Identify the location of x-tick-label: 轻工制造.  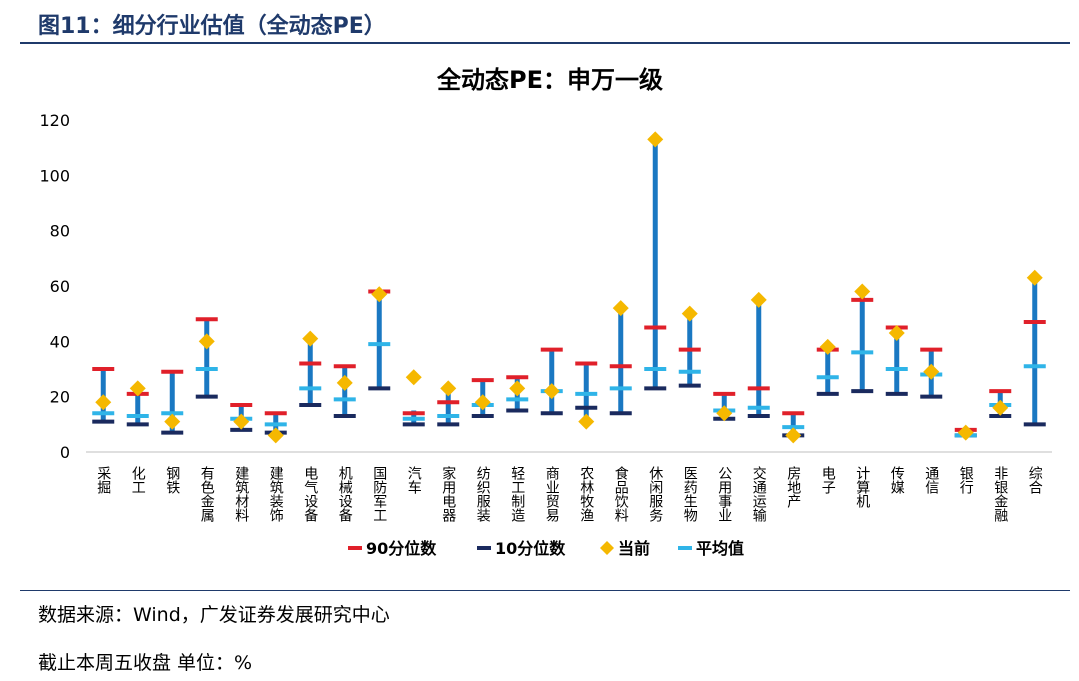
(517, 494).